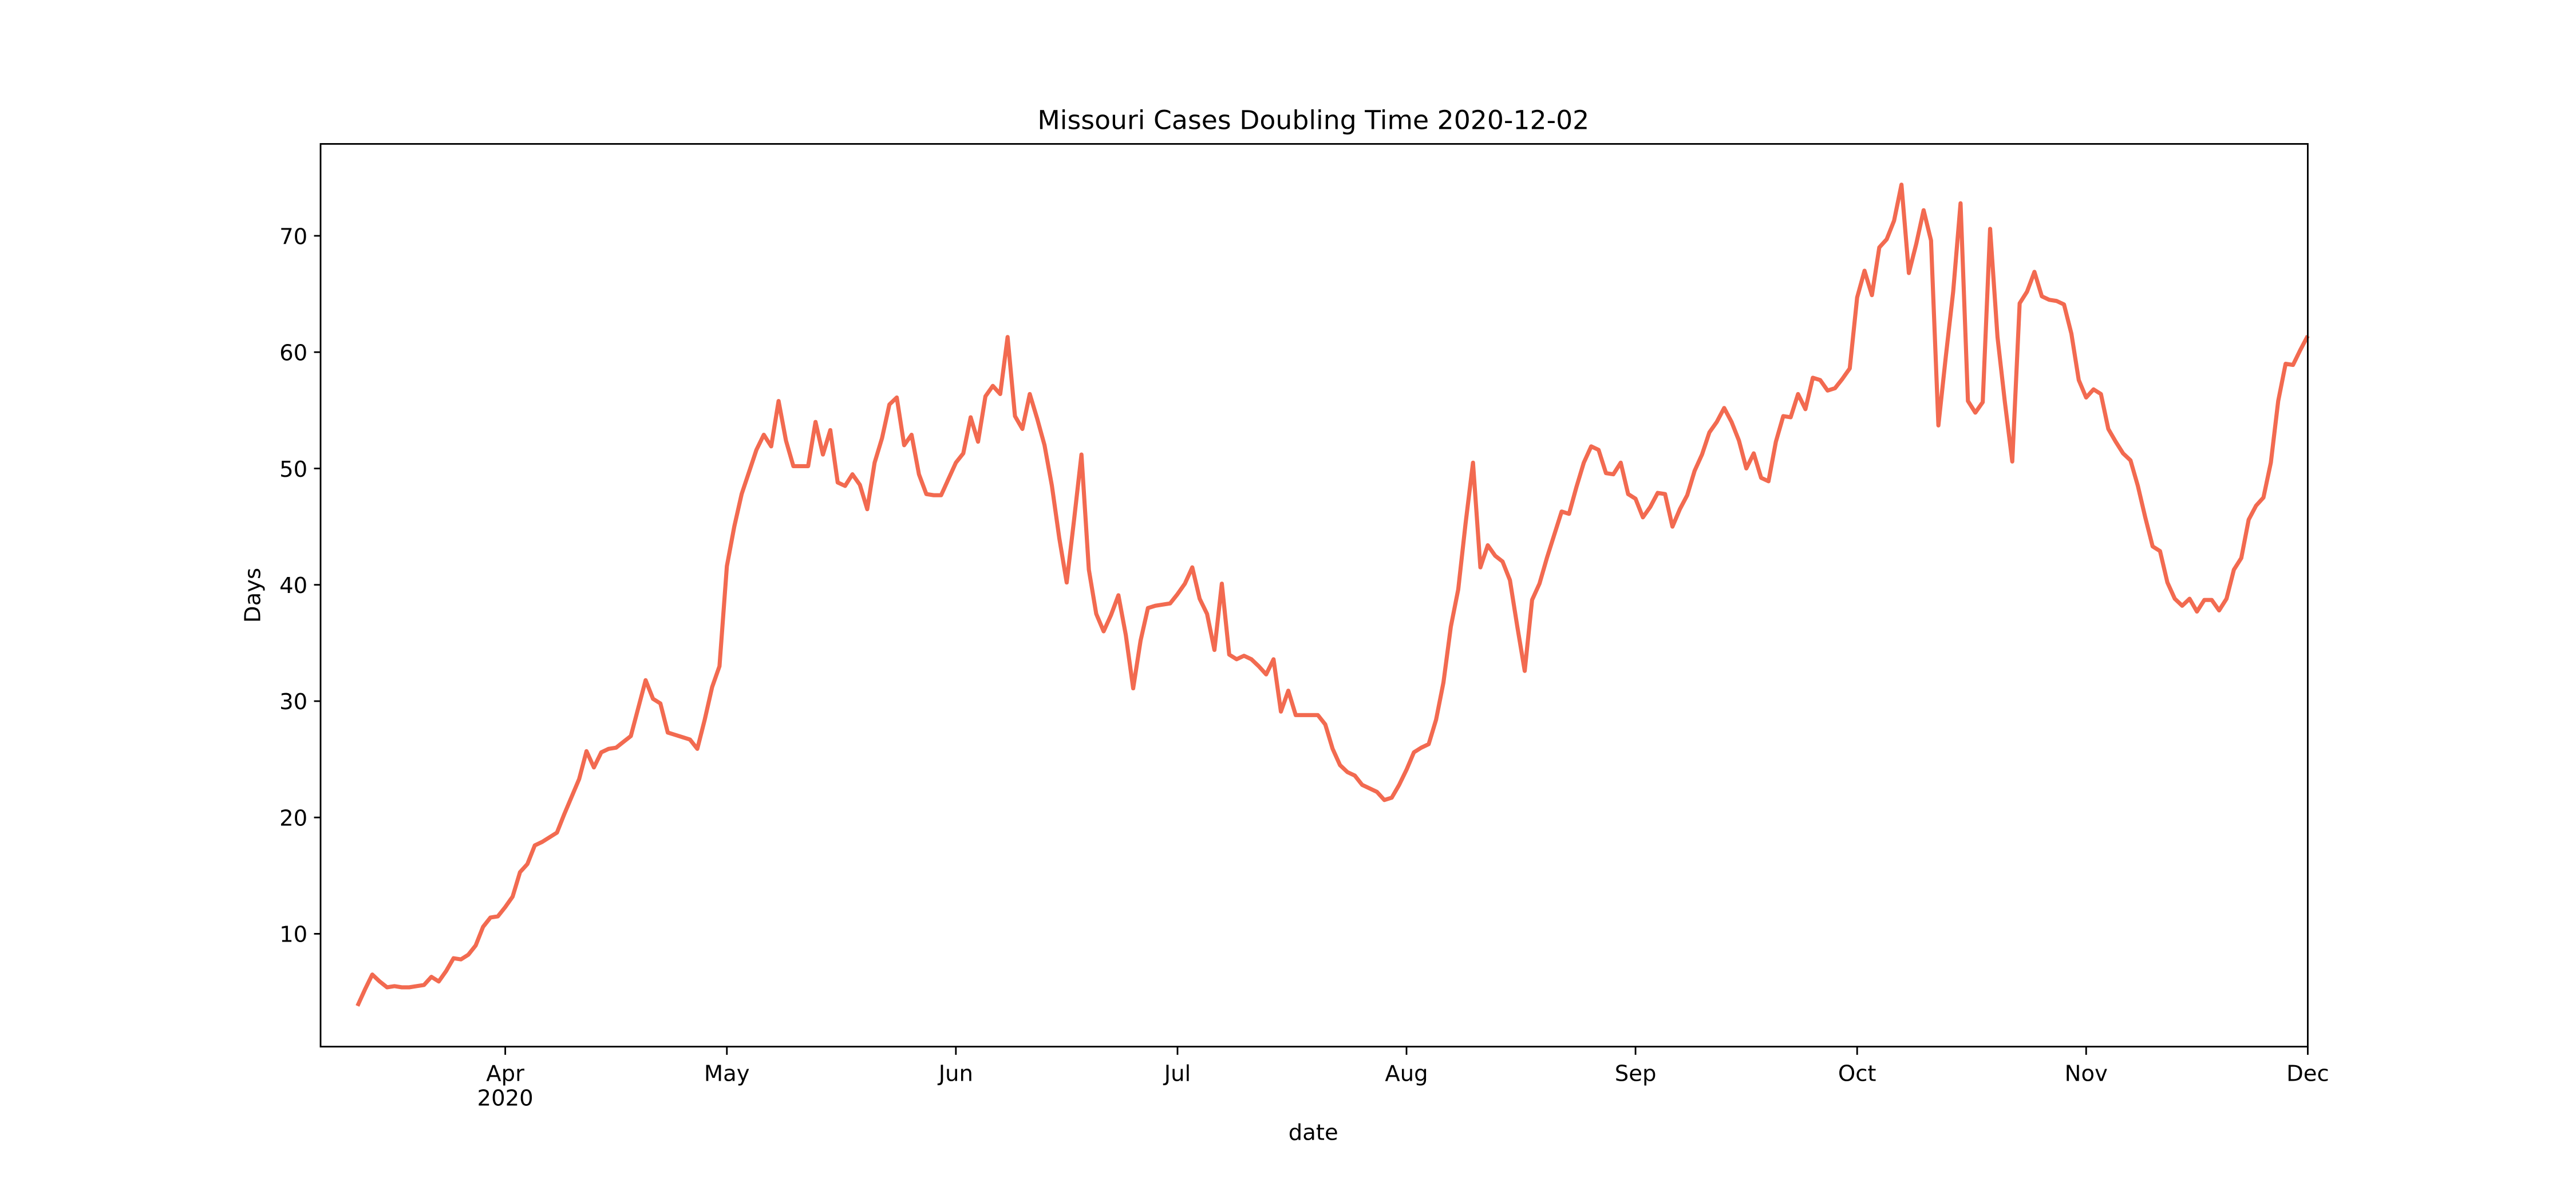 Image resolution: width=2576 pixels, height=1202 pixels. I want to click on x-axis-label: date, so click(1313, 1132).